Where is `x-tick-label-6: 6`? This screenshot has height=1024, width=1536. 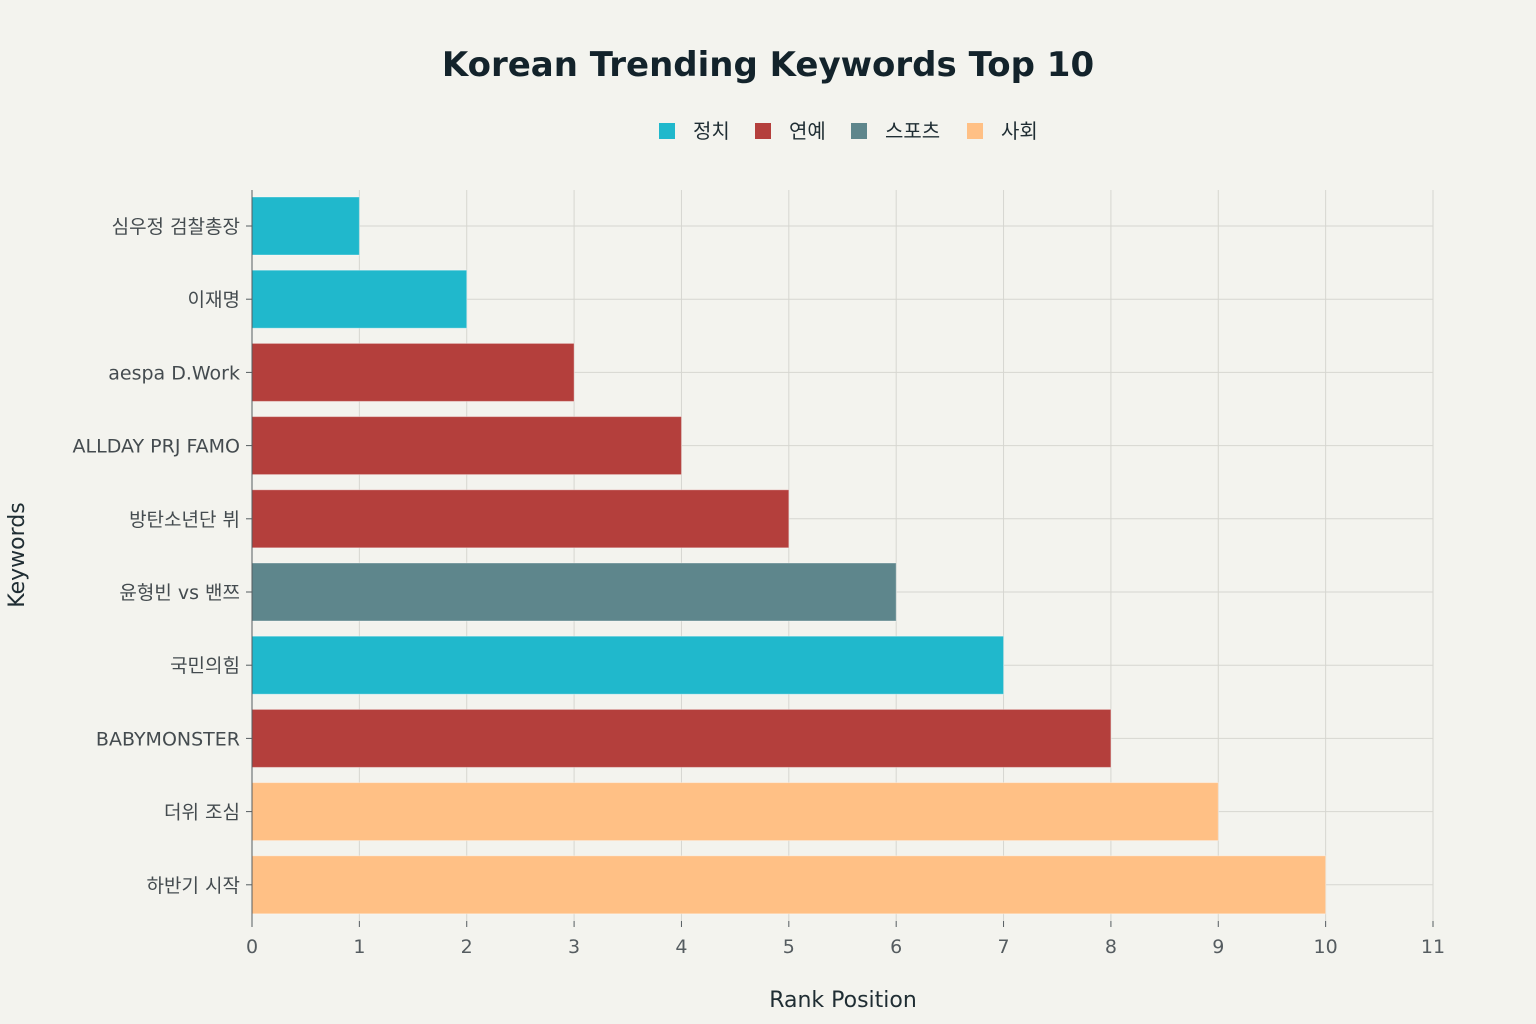
x-tick-label-6: 6 is located at coordinates (896, 947).